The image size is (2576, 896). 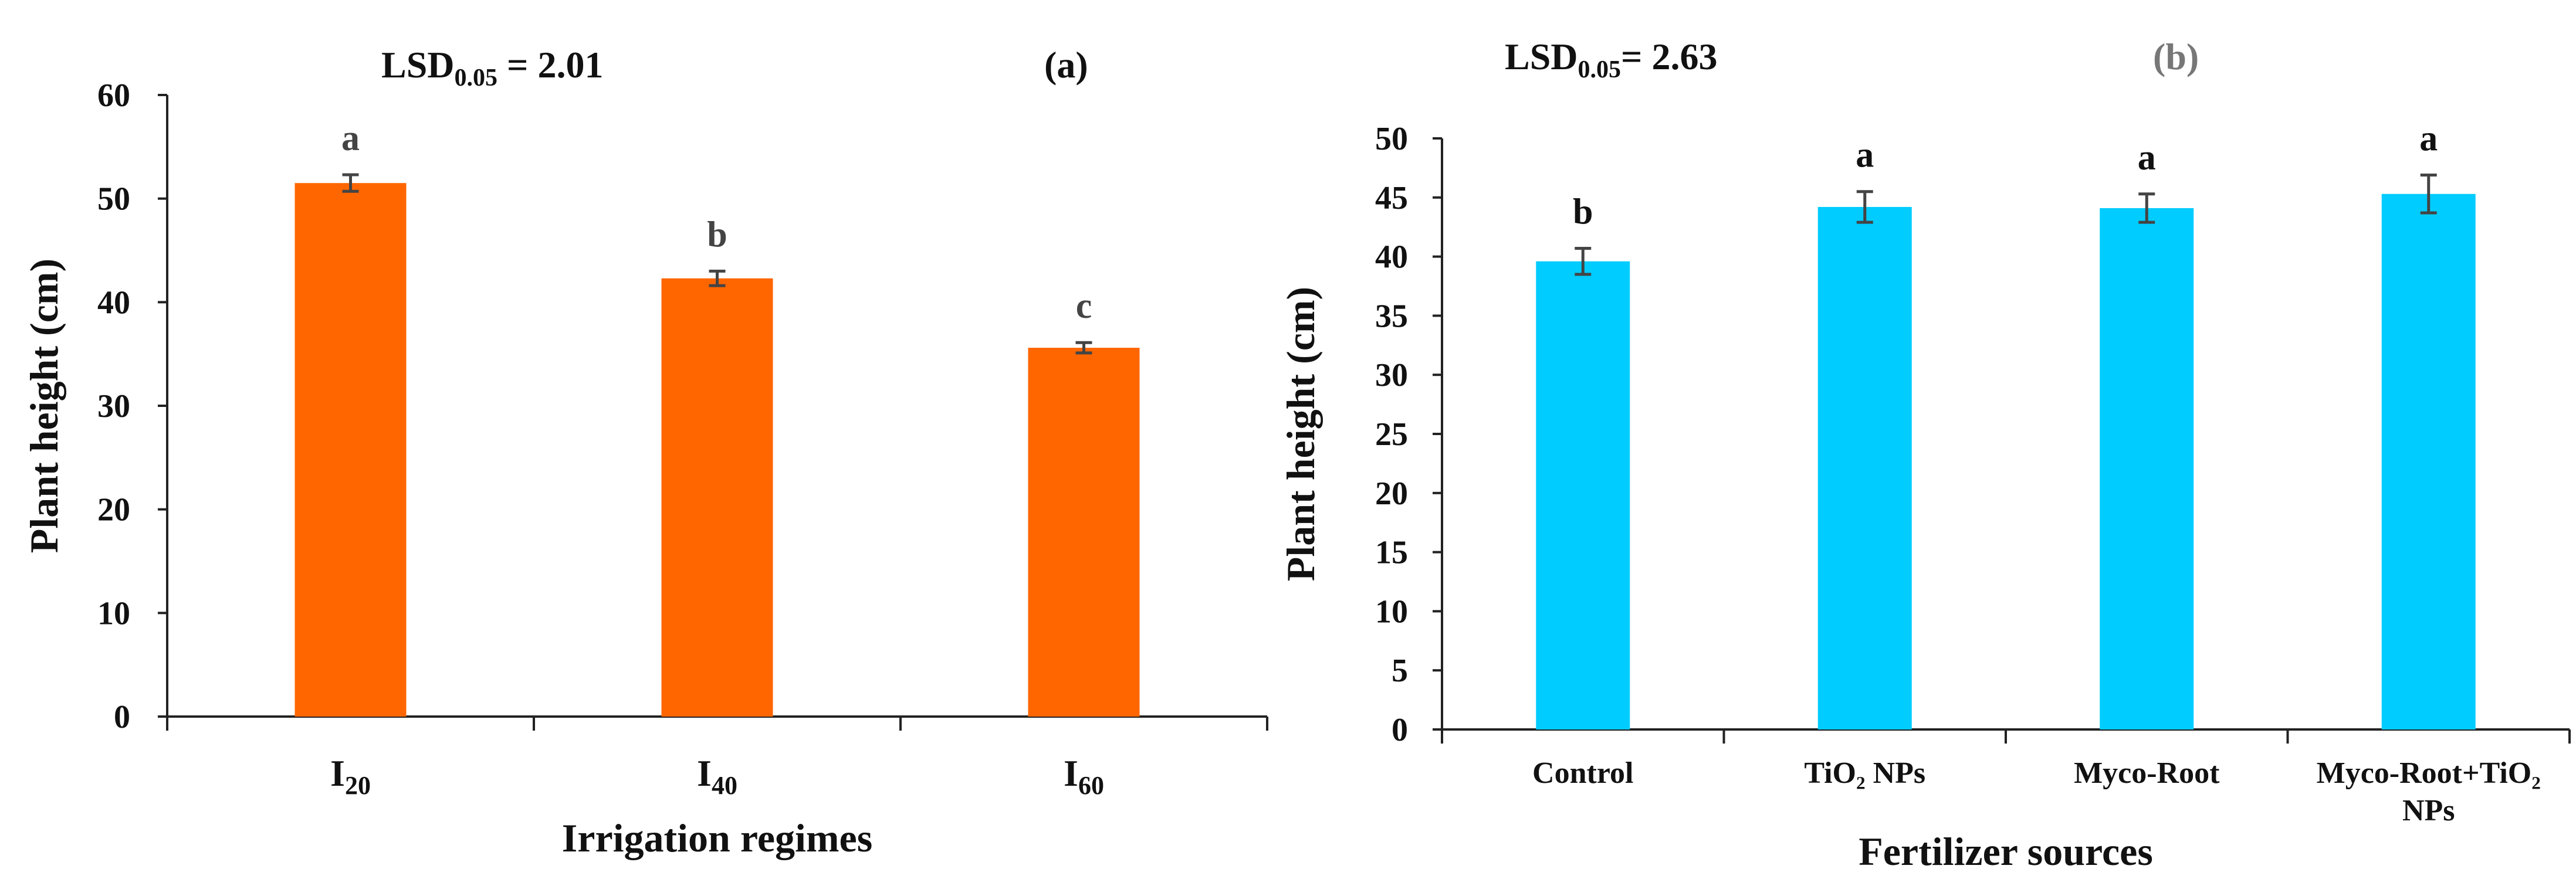 I want to click on y-tick-label: 25, so click(x=1391, y=434).